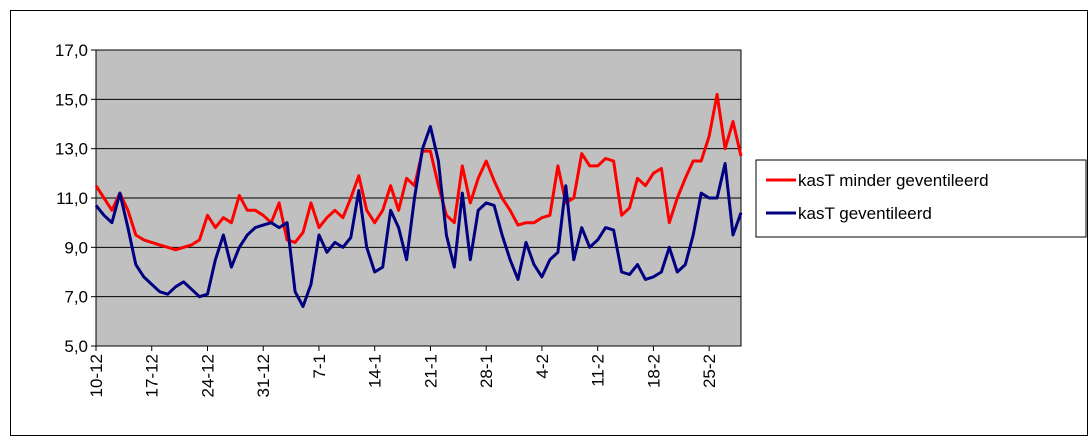 Image resolution: width=1089 pixels, height=442 pixels. What do you see at coordinates (76, 297) in the screenshot?
I see `y-tick-label: 7,0` at bounding box center [76, 297].